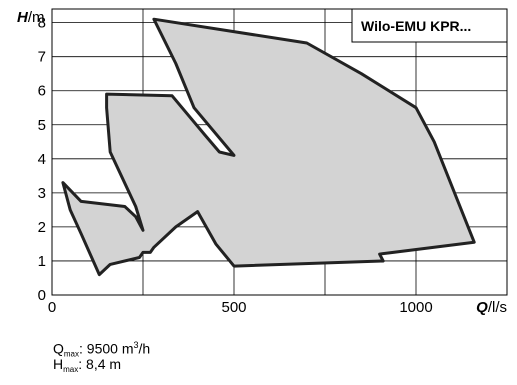 Image resolution: width=517 pixels, height=385 pixels. Describe the element at coordinates (58, 348) in the screenshot. I see `qmax-symbol: Q` at that location.